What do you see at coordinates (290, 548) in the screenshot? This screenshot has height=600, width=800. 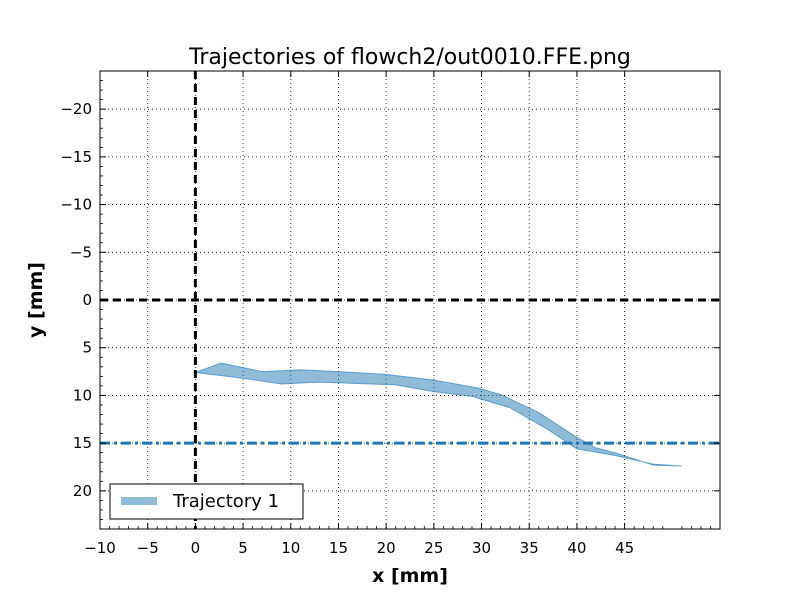 I see `x-tick-label: 10` at bounding box center [290, 548].